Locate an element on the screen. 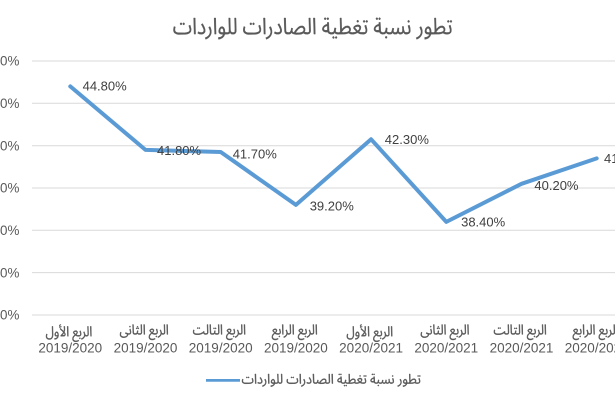 The image size is (615, 415). svg-text: 41.40% is located at coordinates (609, 158).